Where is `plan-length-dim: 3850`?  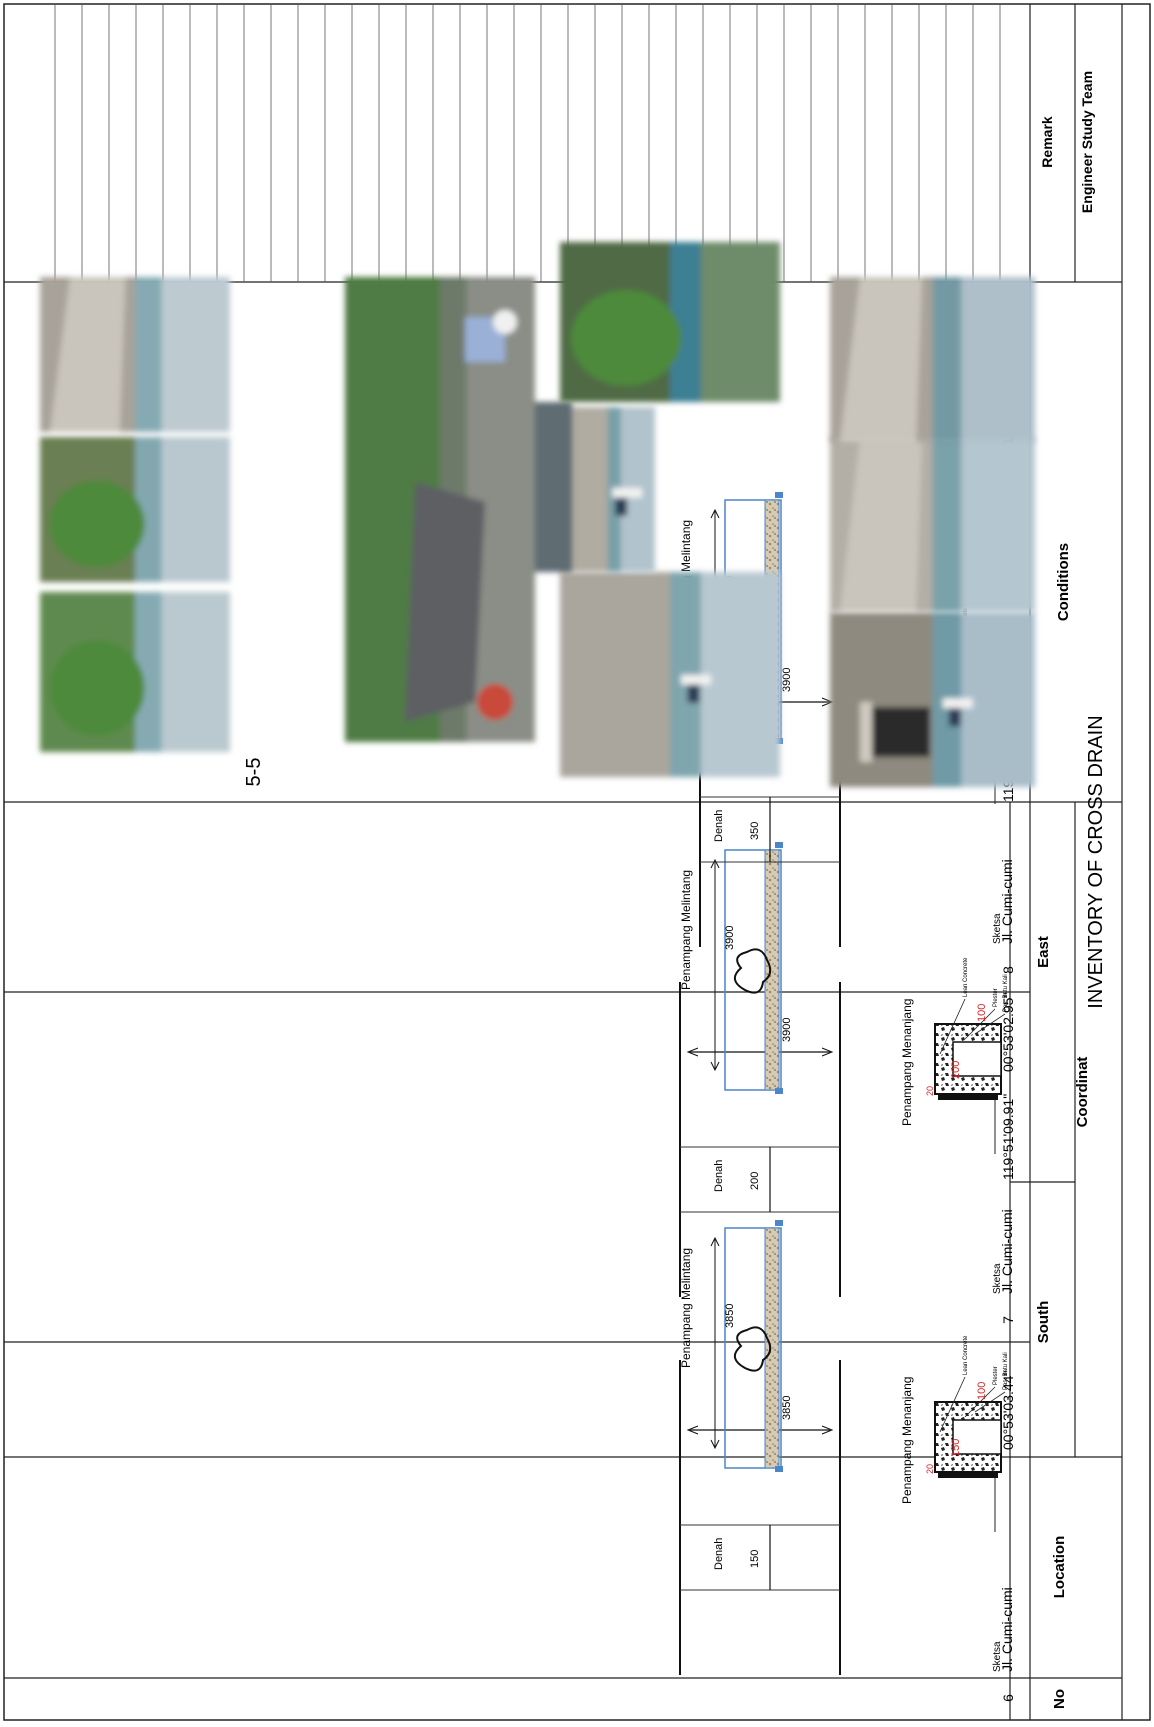
plan-length-dim: 3850 is located at coordinates (787, 1408).